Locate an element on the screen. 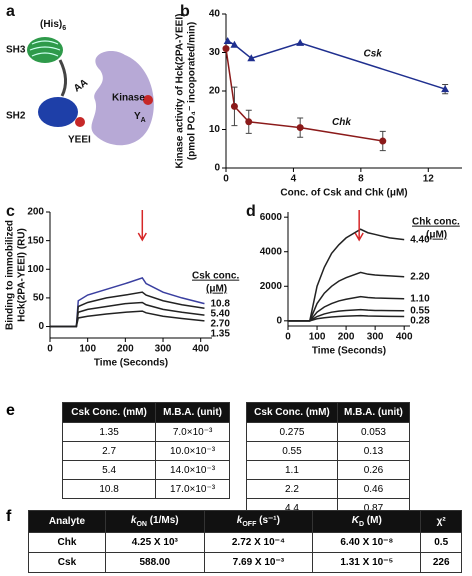  row: Analyte k ON (1/Ms) kOFF (s⁻¹) KD (M) χ² is located at coordinates (245, 521).